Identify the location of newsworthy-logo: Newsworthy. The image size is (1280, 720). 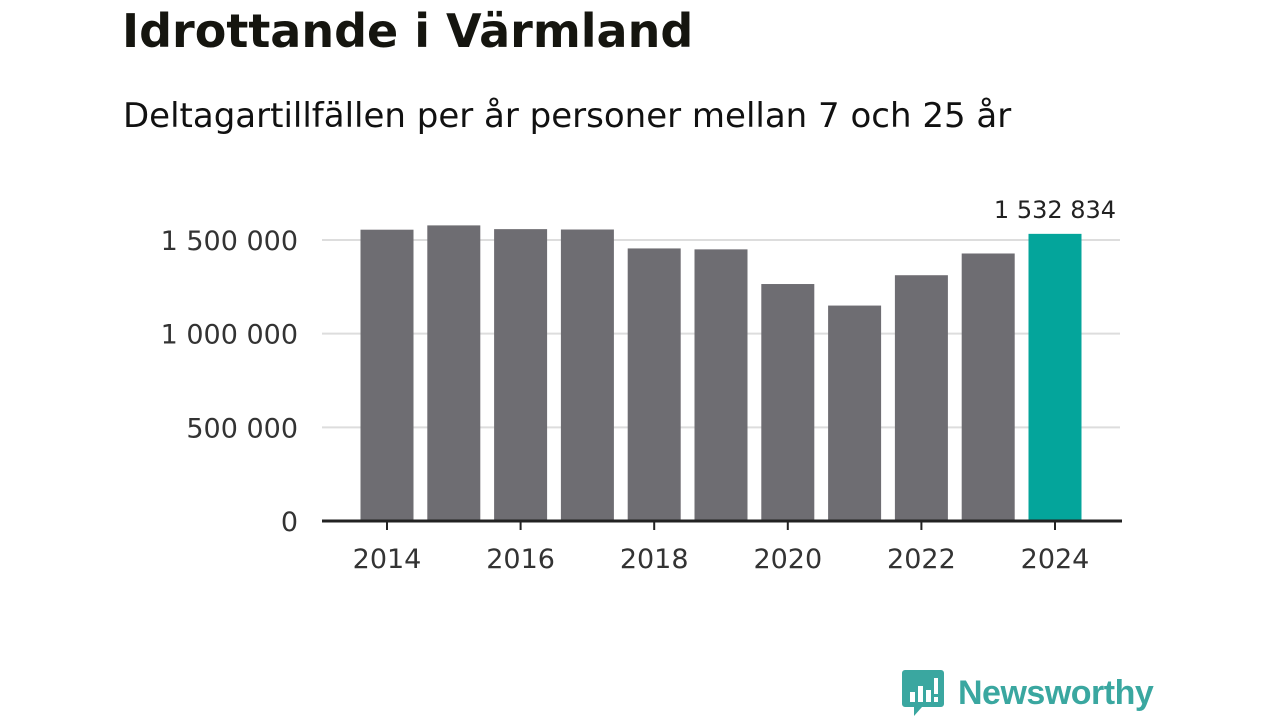
(1028, 693).